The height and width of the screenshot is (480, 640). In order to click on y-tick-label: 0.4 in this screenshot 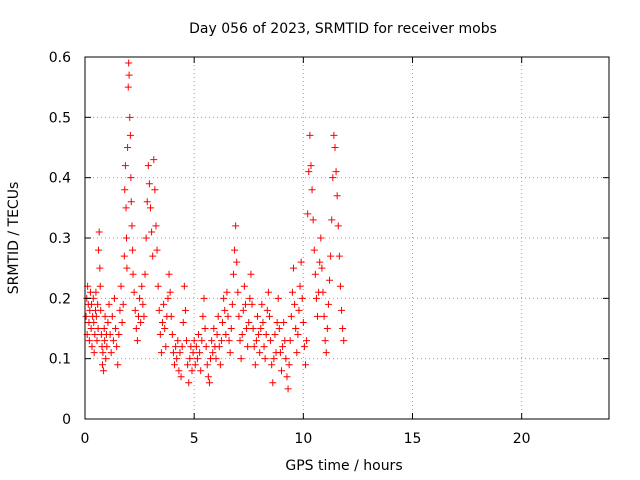, I will do `click(60, 179)`.